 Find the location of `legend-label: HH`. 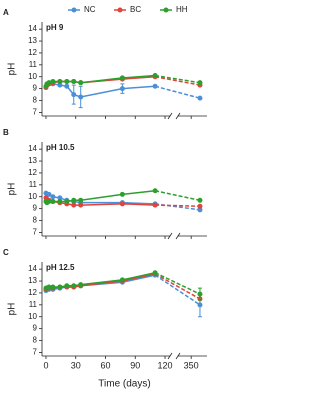

legend-label: HH is located at coordinates (182, 9).